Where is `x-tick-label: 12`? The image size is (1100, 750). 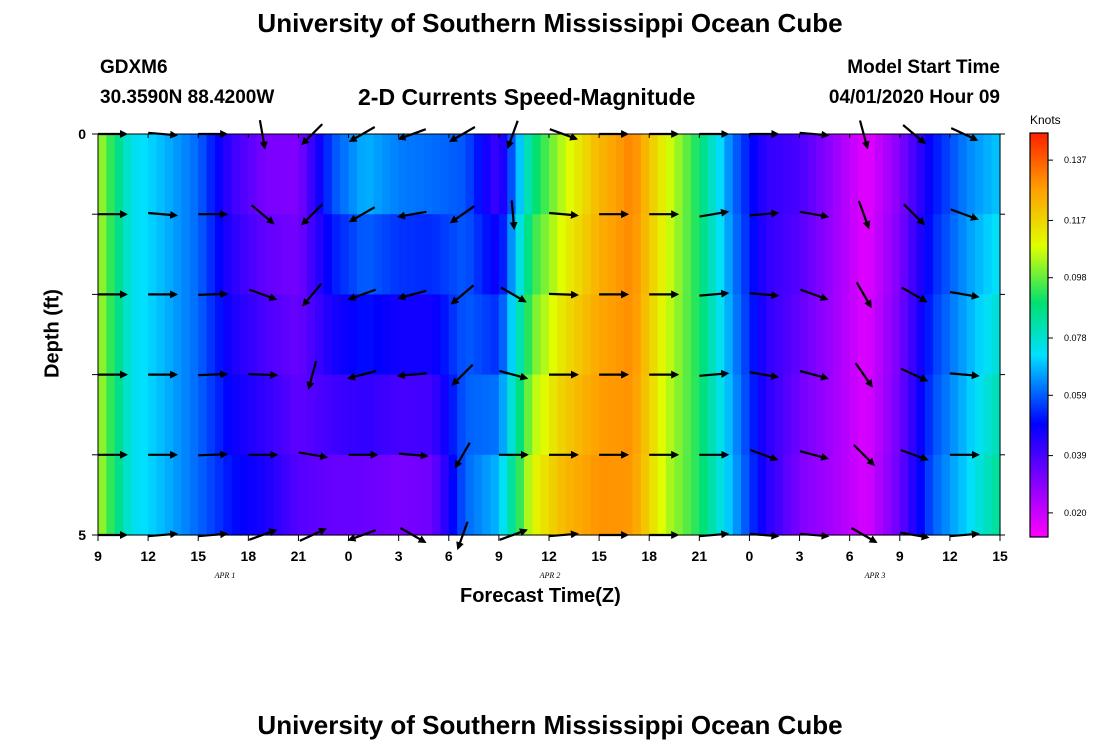 x-tick-label: 12 is located at coordinates (549, 556).